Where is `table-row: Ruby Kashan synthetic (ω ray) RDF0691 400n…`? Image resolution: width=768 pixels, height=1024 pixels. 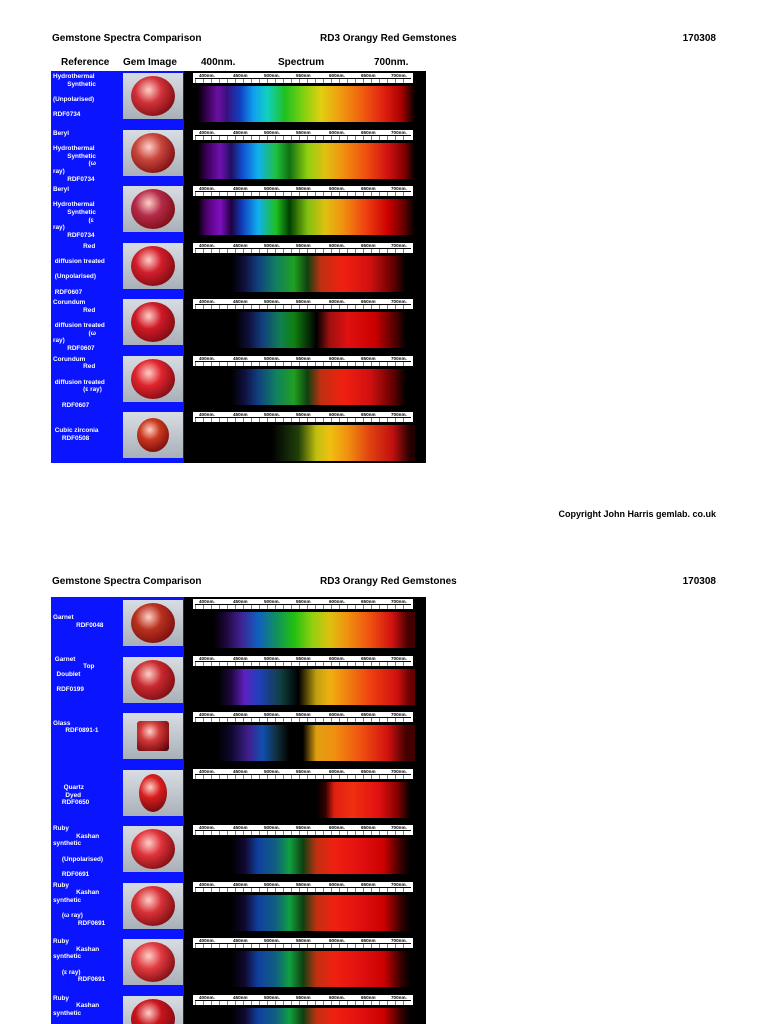
table-row: Ruby Kashan synthetic (ω ray) RDF0691 400n… is located at coordinates (238, 908).